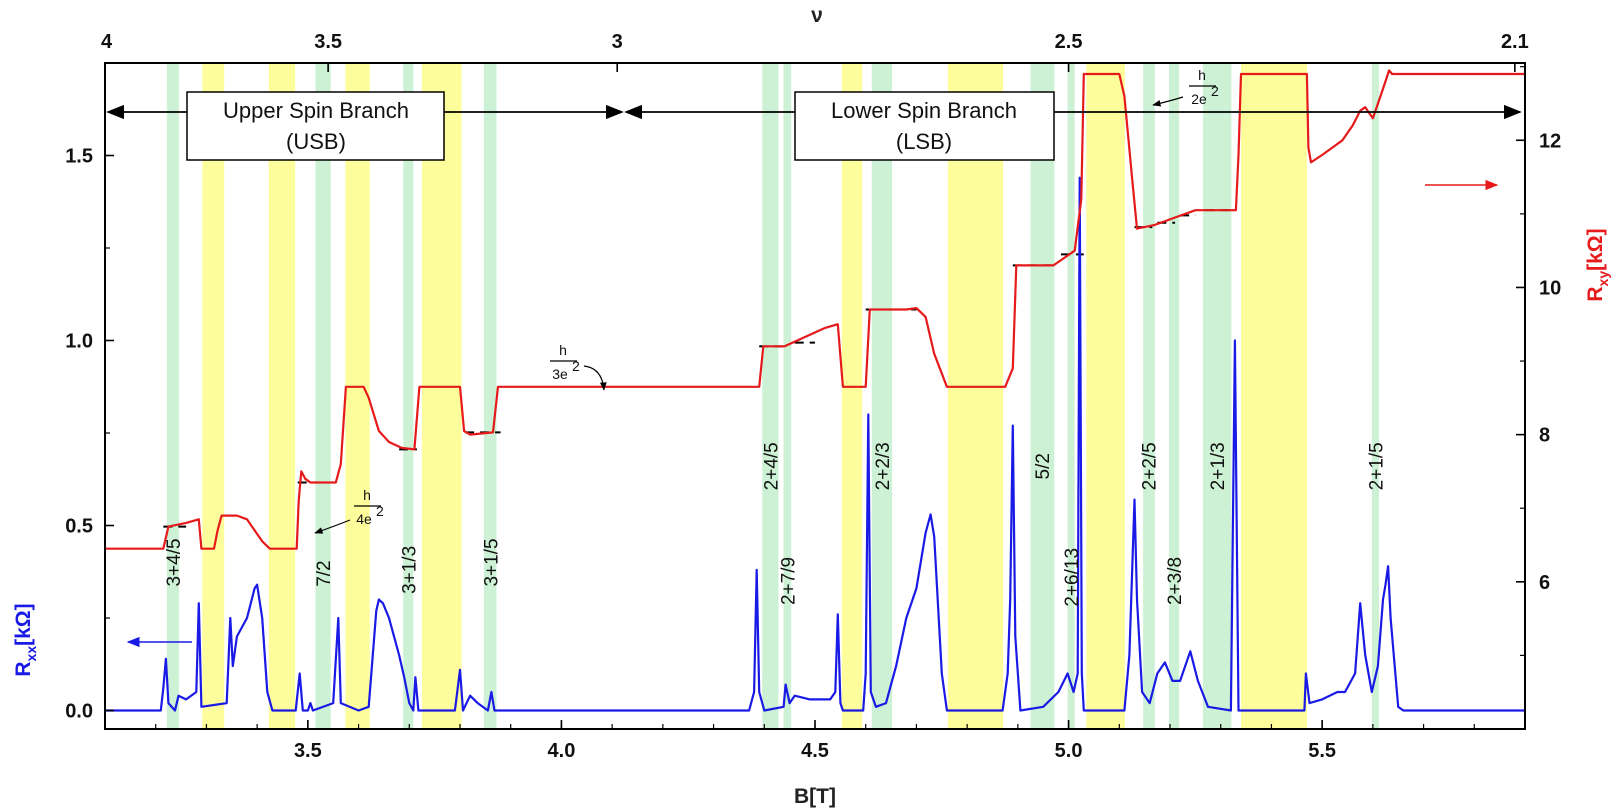  Describe the element at coordinates (308, 751) in the screenshot. I see `x-tick-label-0: 3.5` at that location.